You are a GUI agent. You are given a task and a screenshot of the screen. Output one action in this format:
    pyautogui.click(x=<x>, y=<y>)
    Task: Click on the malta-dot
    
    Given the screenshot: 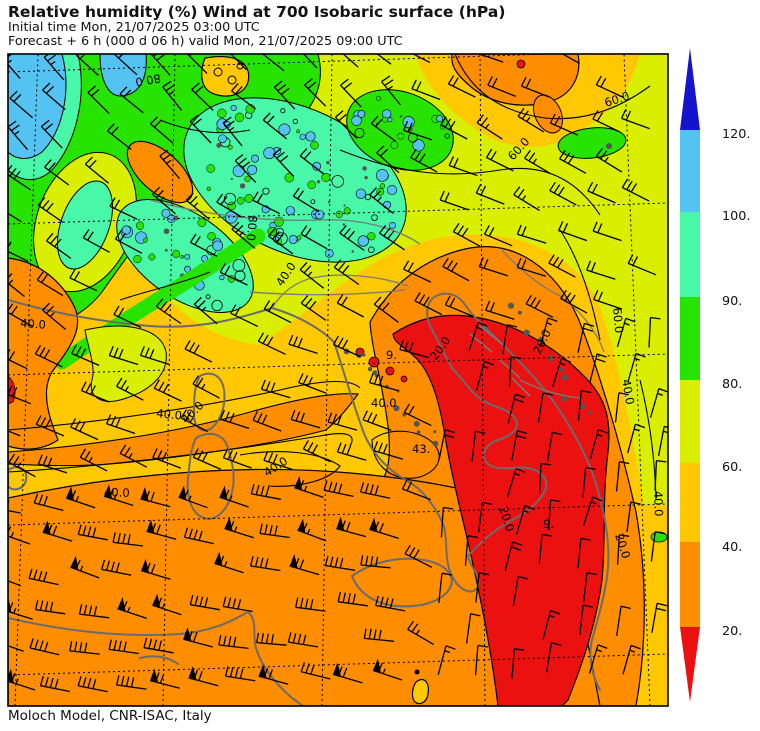 What is the action you would take?
    pyautogui.click(x=417, y=672)
    